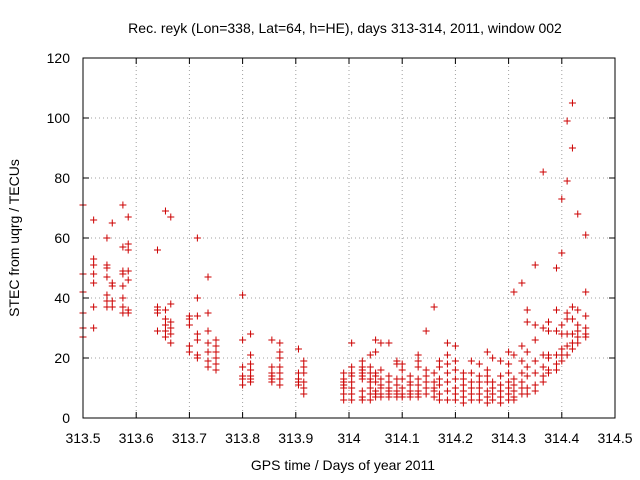 The width and height of the screenshot is (640, 480). I want to click on x-tick-label: 314.4, so click(561, 438).